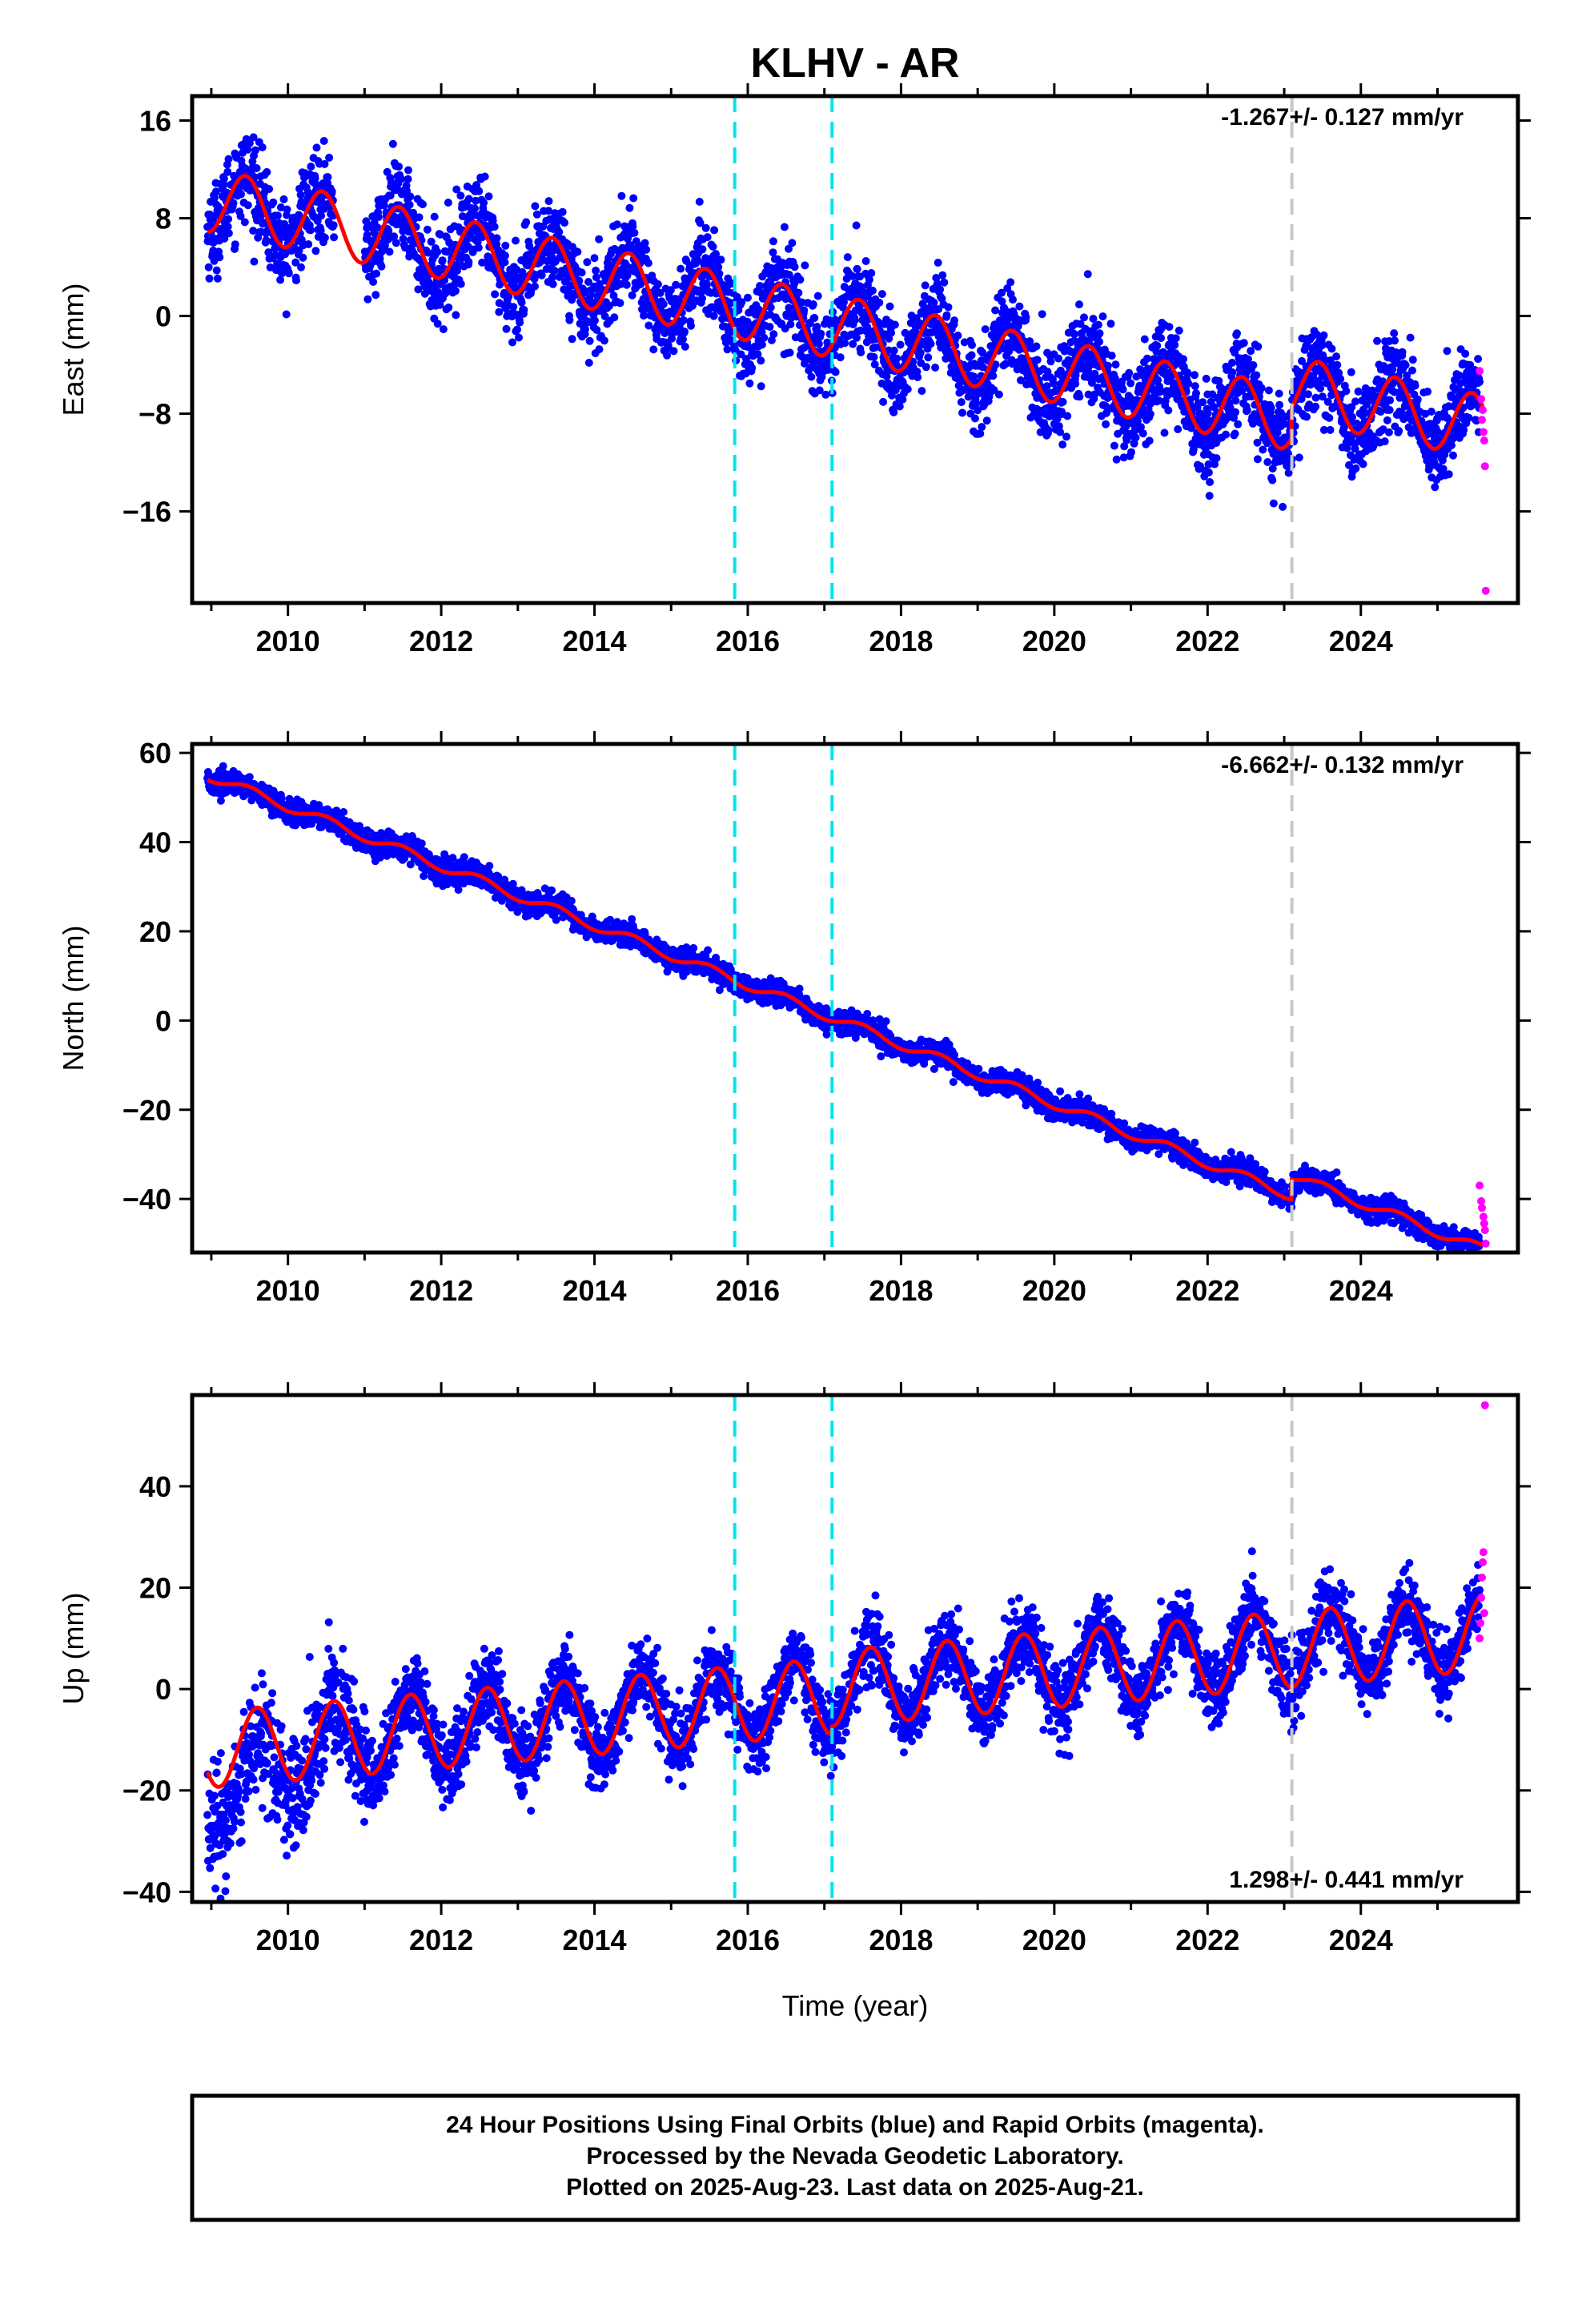  Describe the element at coordinates (1054, 641) in the screenshot. I see `x-tick-label: 2020` at that location.